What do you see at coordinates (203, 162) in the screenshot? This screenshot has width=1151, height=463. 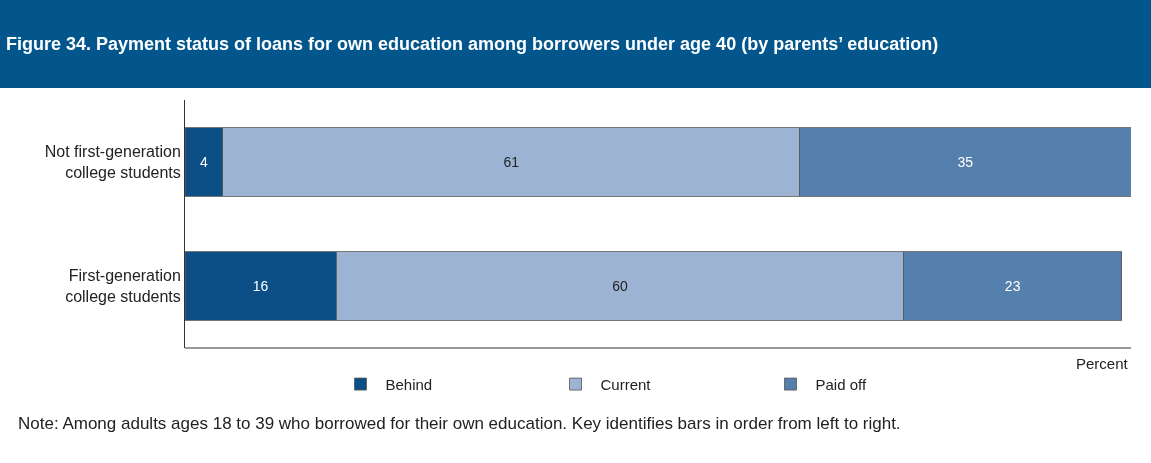 I see `data-label: 4` at bounding box center [203, 162].